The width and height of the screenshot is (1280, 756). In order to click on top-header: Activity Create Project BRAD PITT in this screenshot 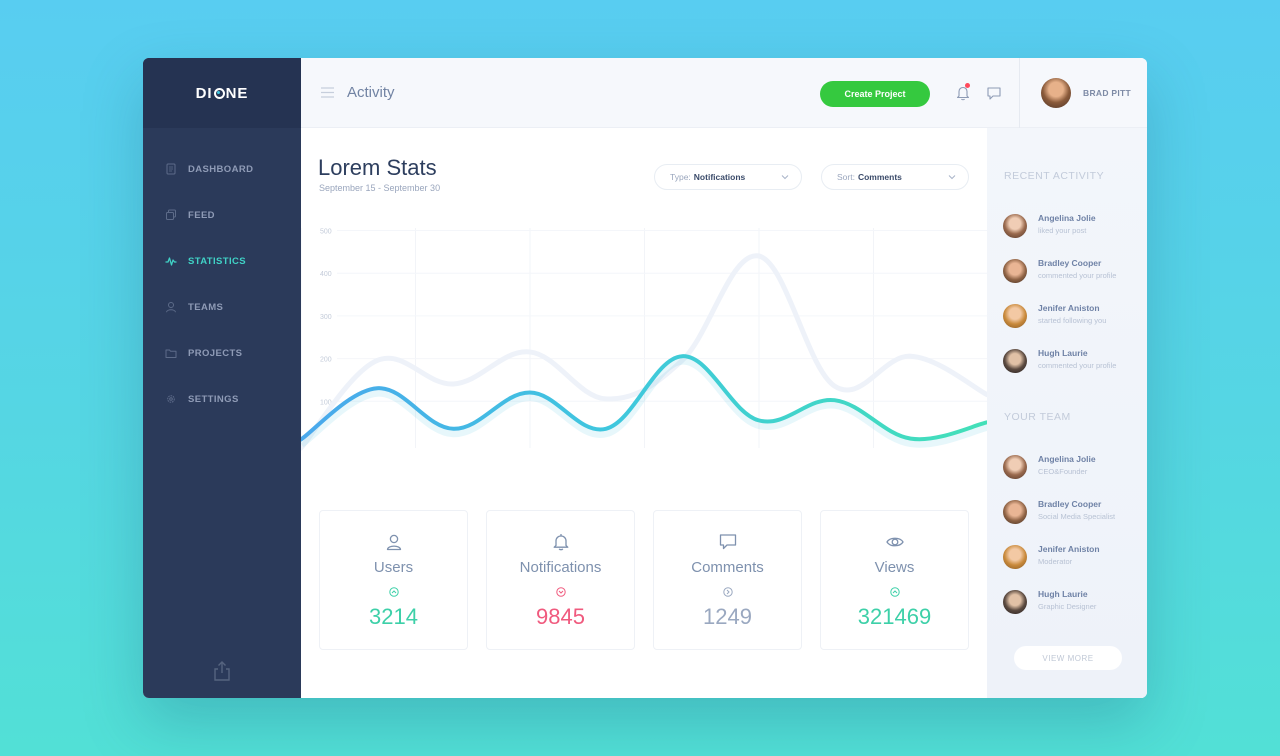, I will do `click(724, 93)`.